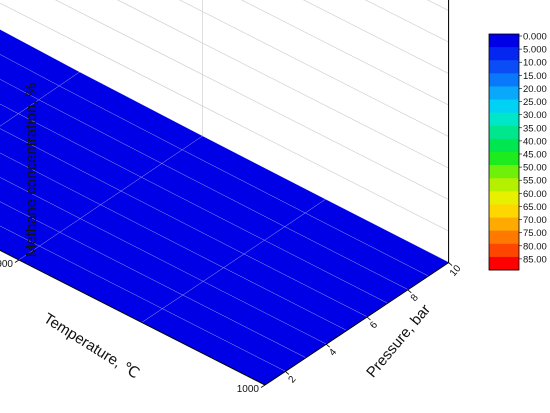 The width and height of the screenshot is (550, 413). I want to click on legend-label: 80.00, so click(535, 246).